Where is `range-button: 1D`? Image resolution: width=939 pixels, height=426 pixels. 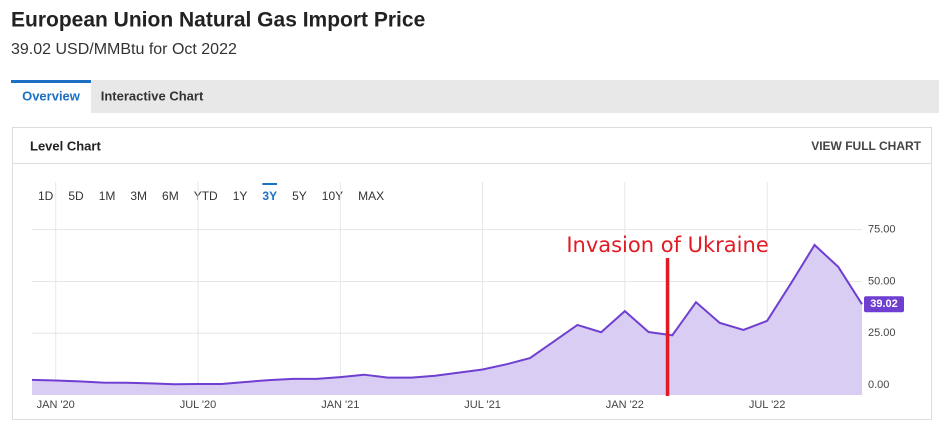
range-button: 1D is located at coordinates (46, 196).